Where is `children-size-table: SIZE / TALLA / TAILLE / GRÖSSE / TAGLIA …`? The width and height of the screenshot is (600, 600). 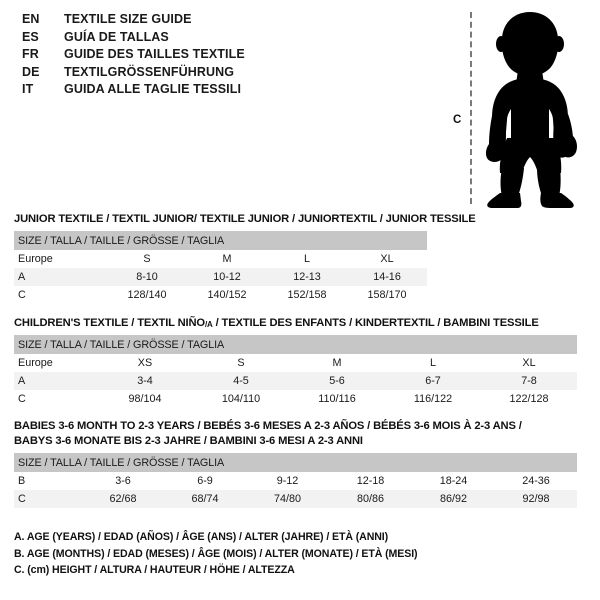 children-size-table: SIZE / TALLA / TAILLE / GRÖSSE / TAGLIA … is located at coordinates (296, 371).